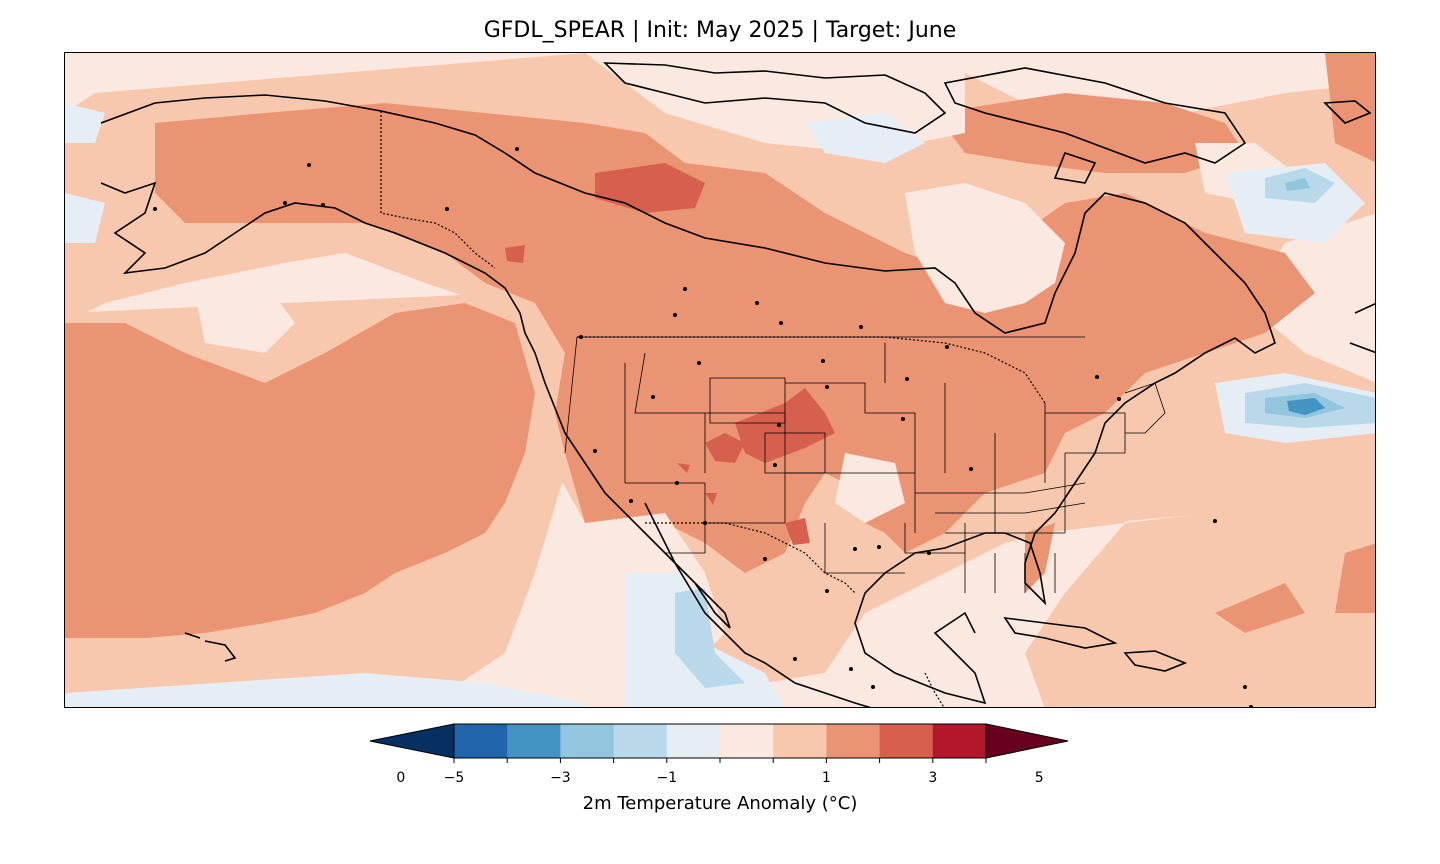 The height and width of the screenshot is (864, 1440). I want to click on colorbar-tick-label: 3, so click(933, 778).